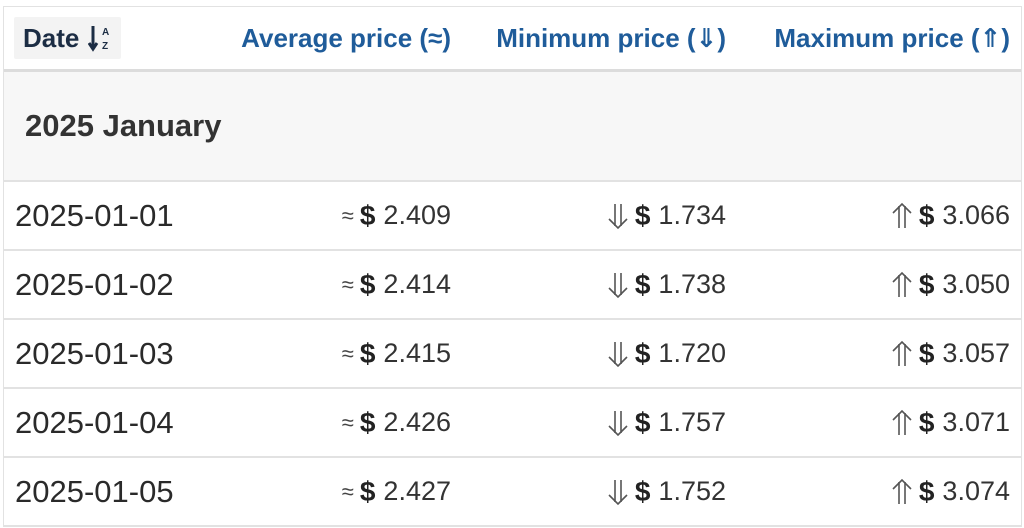  I want to click on sort-alpha-down-icon: A Z, so click(100, 38).